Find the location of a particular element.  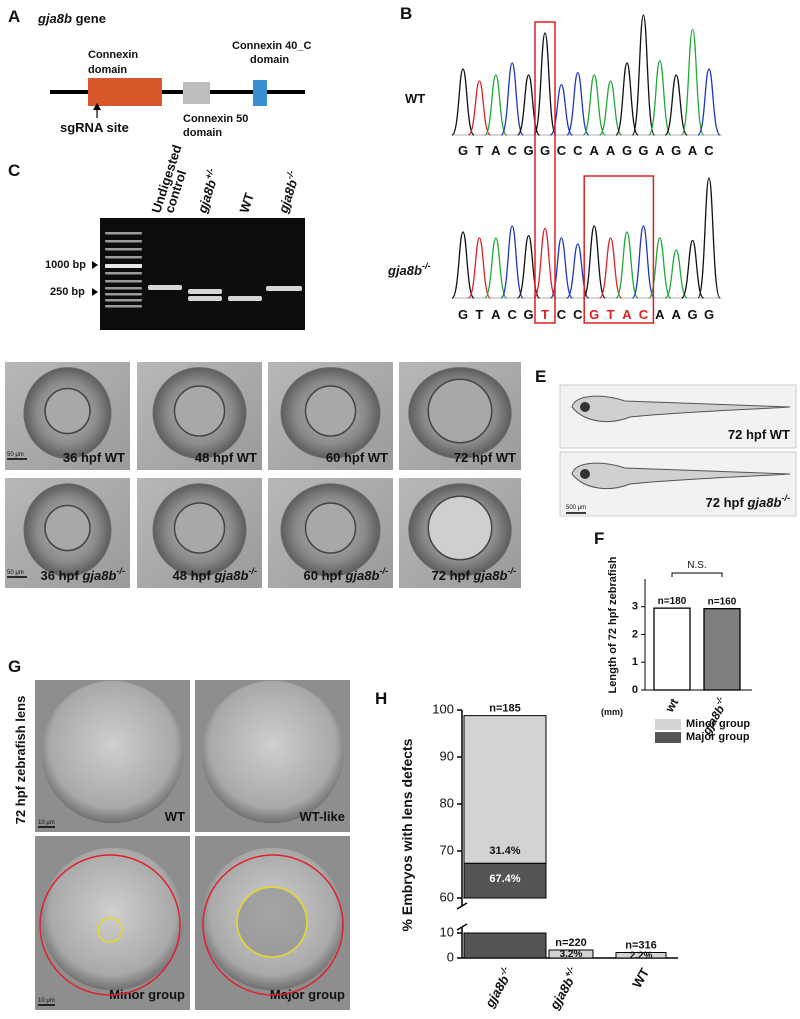

scale-bar-label: 500 μm is located at coordinates (576, 508).